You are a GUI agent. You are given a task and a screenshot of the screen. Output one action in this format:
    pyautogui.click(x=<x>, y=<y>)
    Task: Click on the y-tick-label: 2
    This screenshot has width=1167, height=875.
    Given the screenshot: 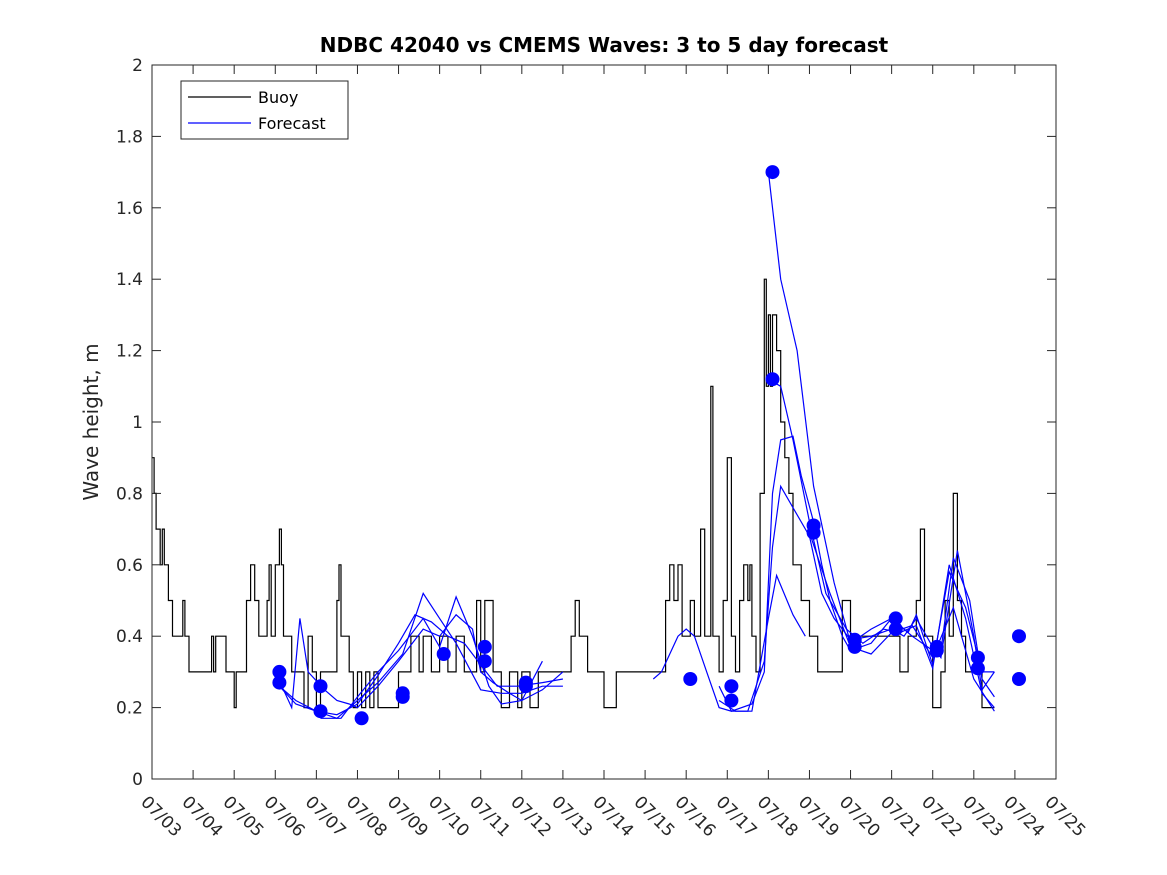 What is the action you would take?
    pyautogui.click(x=137, y=66)
    